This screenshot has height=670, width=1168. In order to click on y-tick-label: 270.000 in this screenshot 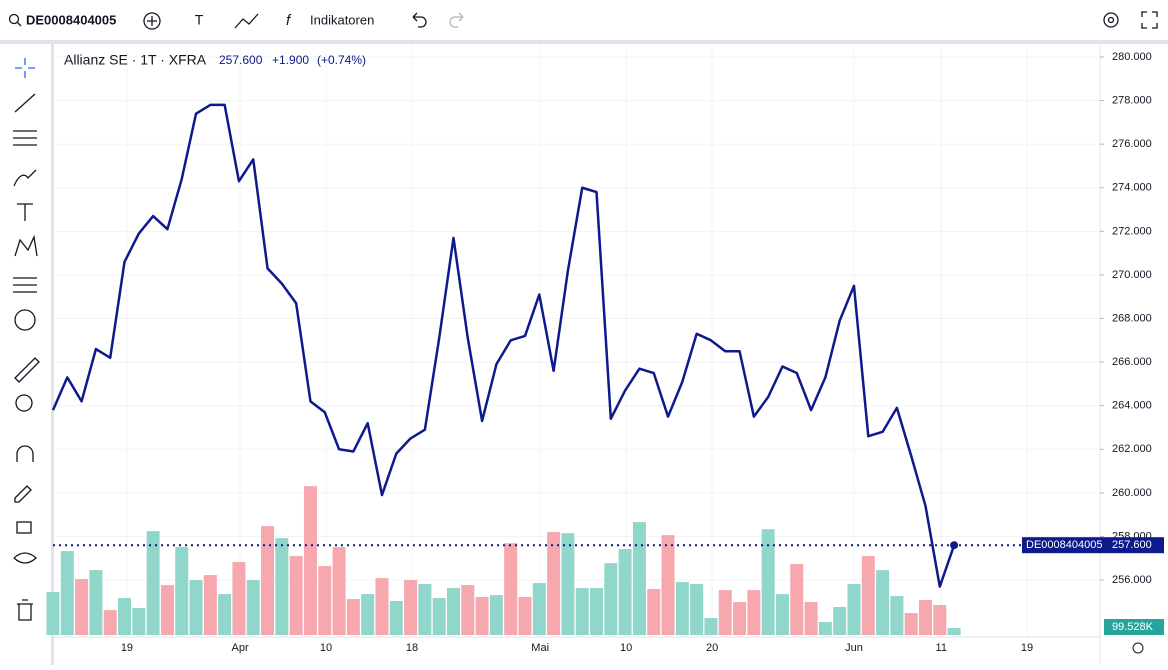, I will do `click(1132, 275)`.